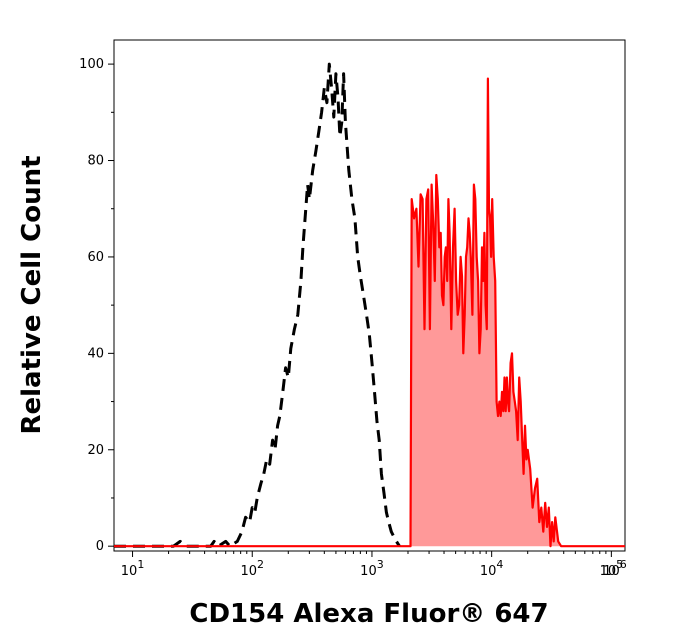 The height and width of the screenshot is (641, 681). Describe the element at coordinates (100, 546) in the screenshot. I see `y-tick-label: 0` at that location.